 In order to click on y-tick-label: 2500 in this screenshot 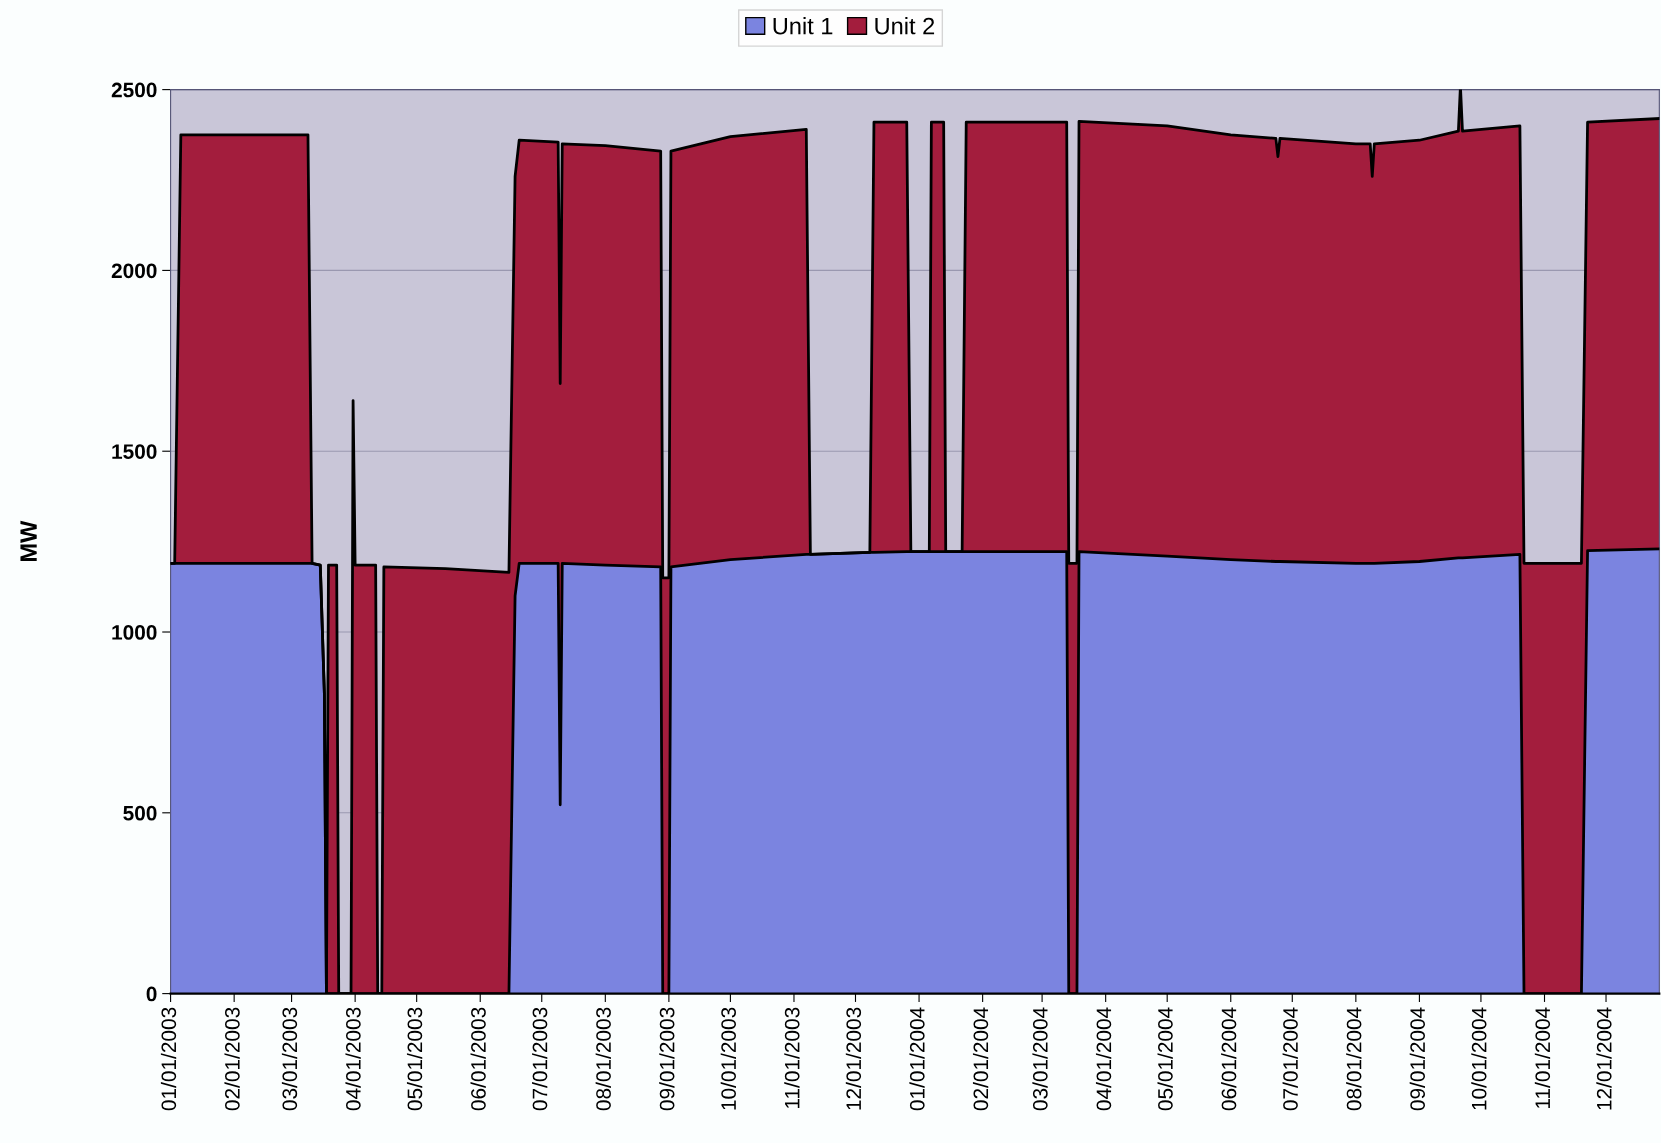, I will do `click(134, 90)`.